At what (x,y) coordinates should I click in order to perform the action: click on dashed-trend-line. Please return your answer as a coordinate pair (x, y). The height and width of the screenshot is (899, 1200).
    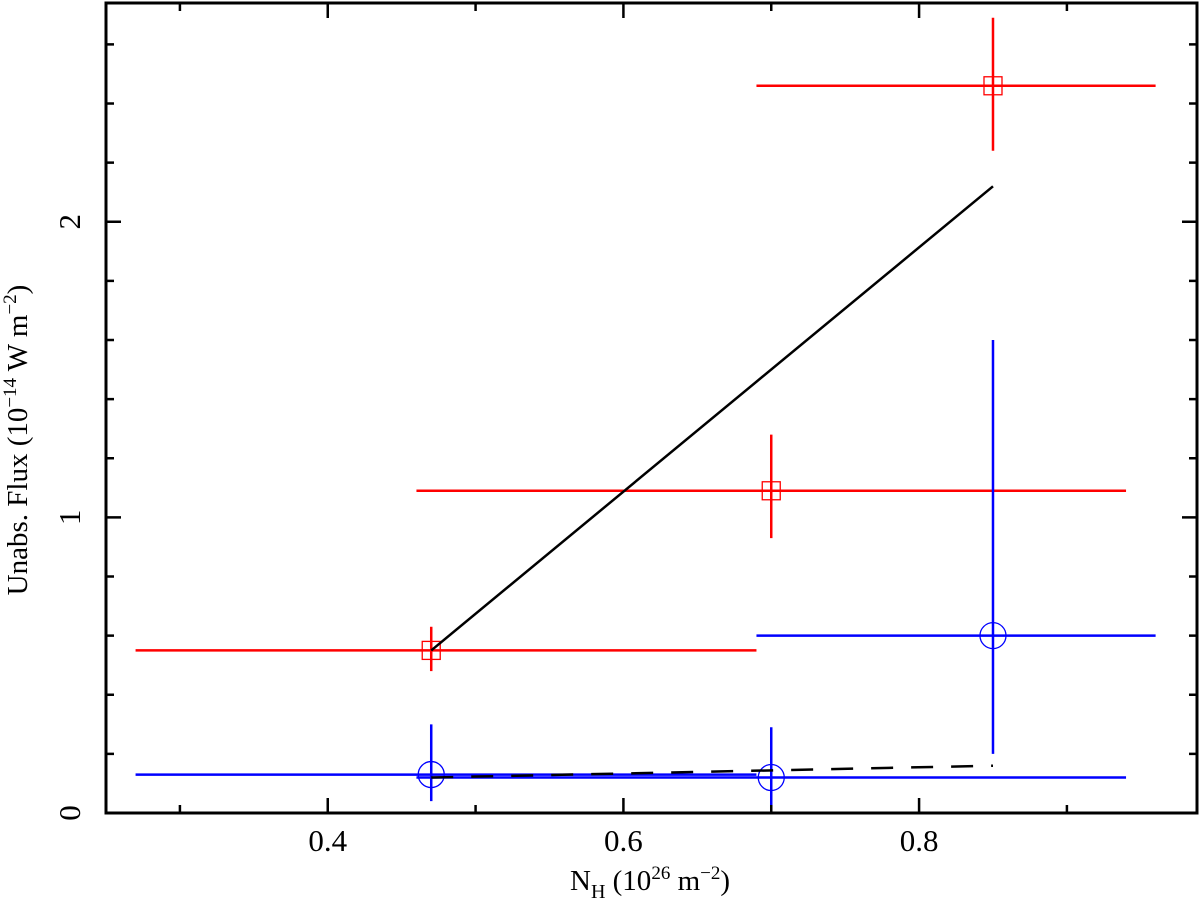
    Looking at the image, I should click on (712, 771).